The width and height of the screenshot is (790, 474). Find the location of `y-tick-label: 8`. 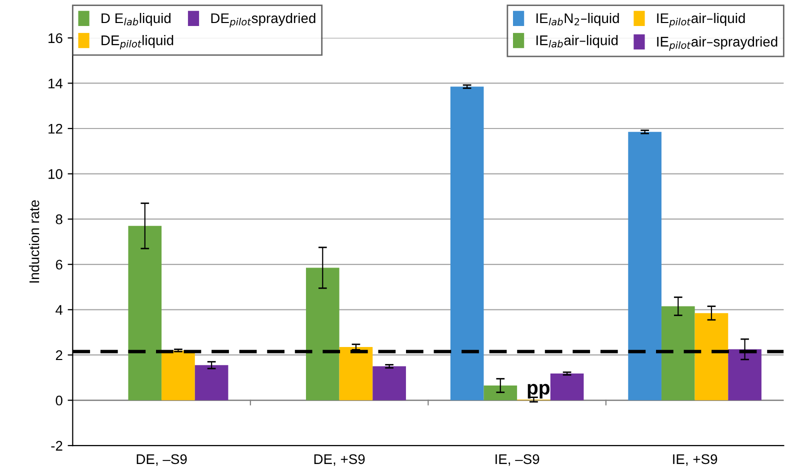

y-tick-label: 8 is located at coordinates (59, 219).